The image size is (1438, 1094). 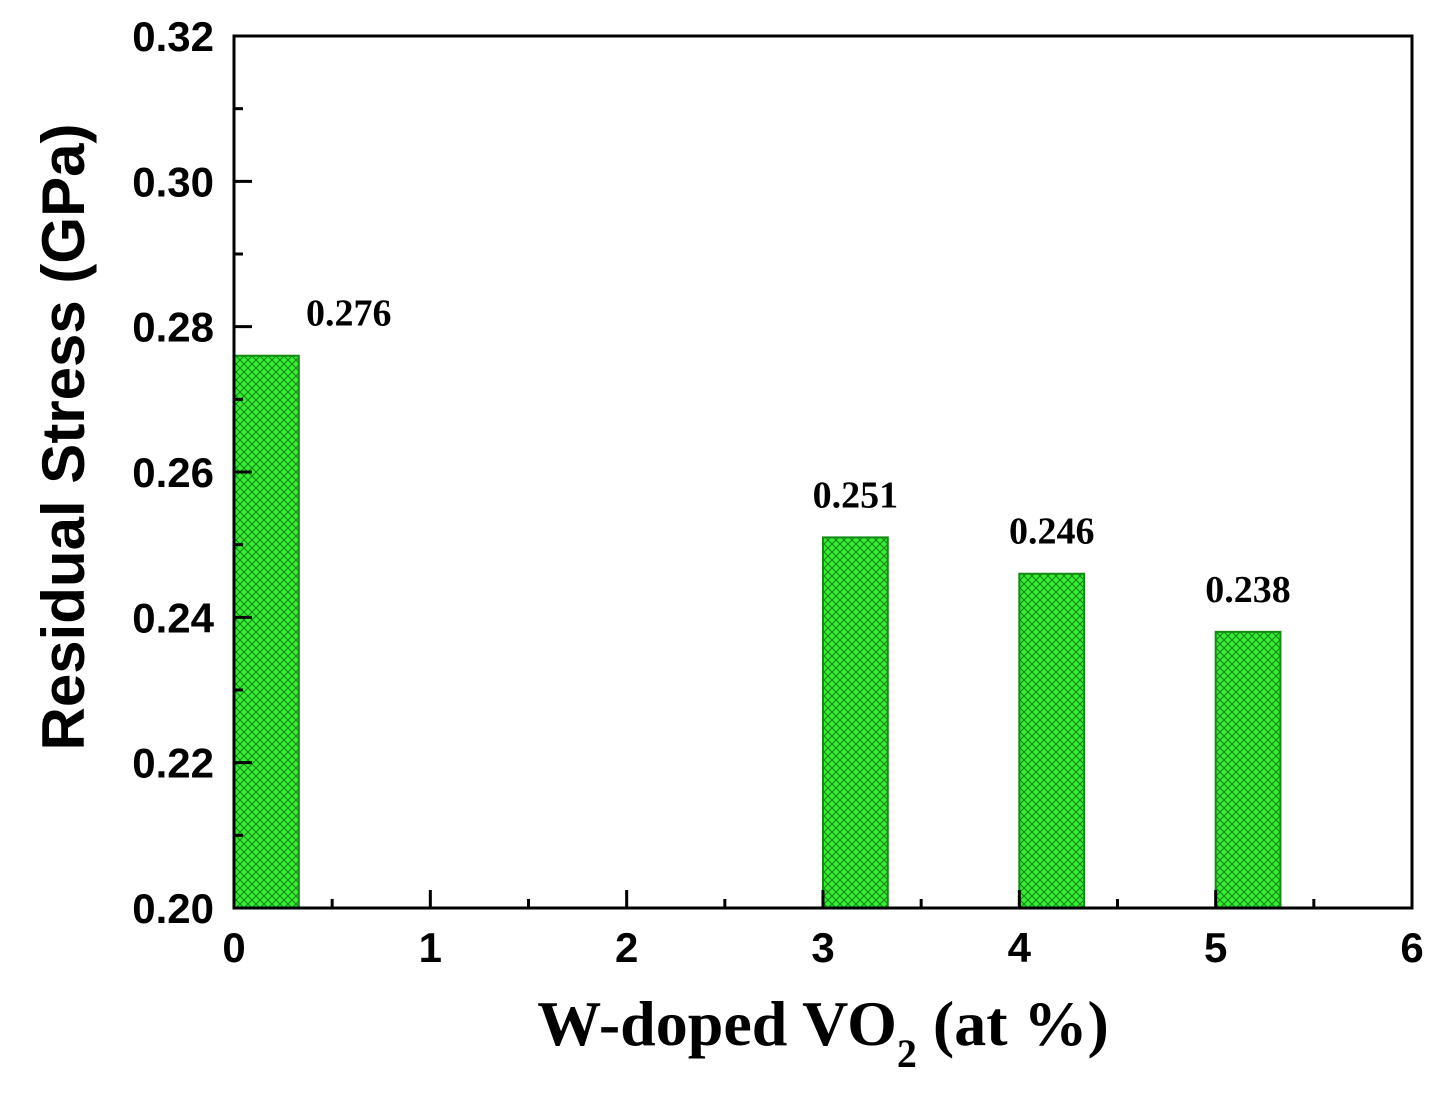 I want to click on x-axis-label: W-doped VO2 (at %), so click(x=823, y=1032).